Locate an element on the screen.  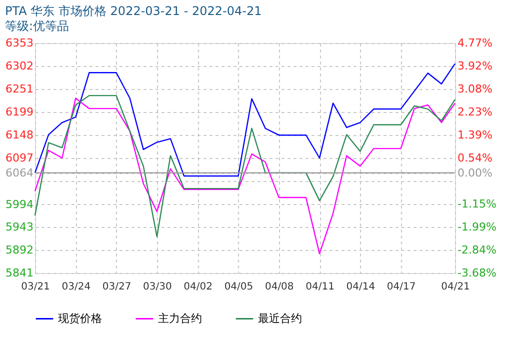
y2-tick-label: -1.15% is located at coordinates (477, 204).